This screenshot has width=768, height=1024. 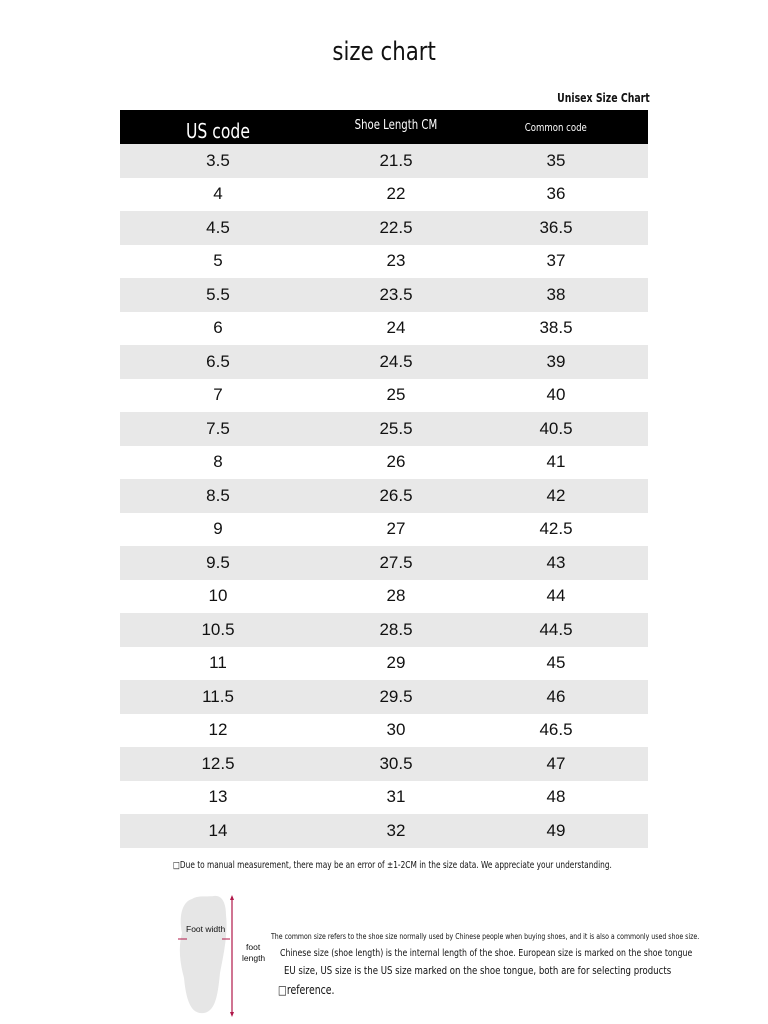 I want to click on us-code-cell: 11, so click(x=218, y=663).